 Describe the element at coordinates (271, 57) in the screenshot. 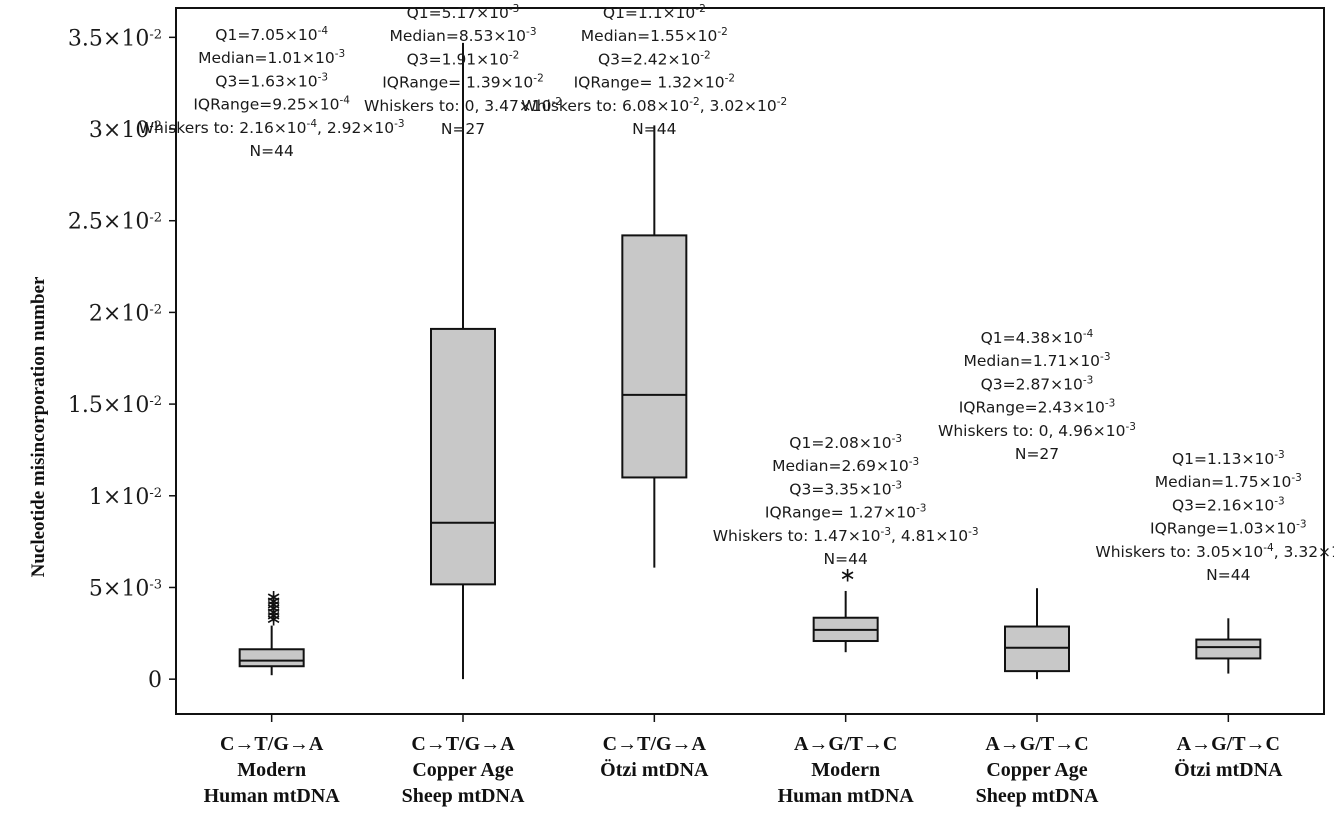

I see `box-stats-label: Median=1.01×10-3` at that location.